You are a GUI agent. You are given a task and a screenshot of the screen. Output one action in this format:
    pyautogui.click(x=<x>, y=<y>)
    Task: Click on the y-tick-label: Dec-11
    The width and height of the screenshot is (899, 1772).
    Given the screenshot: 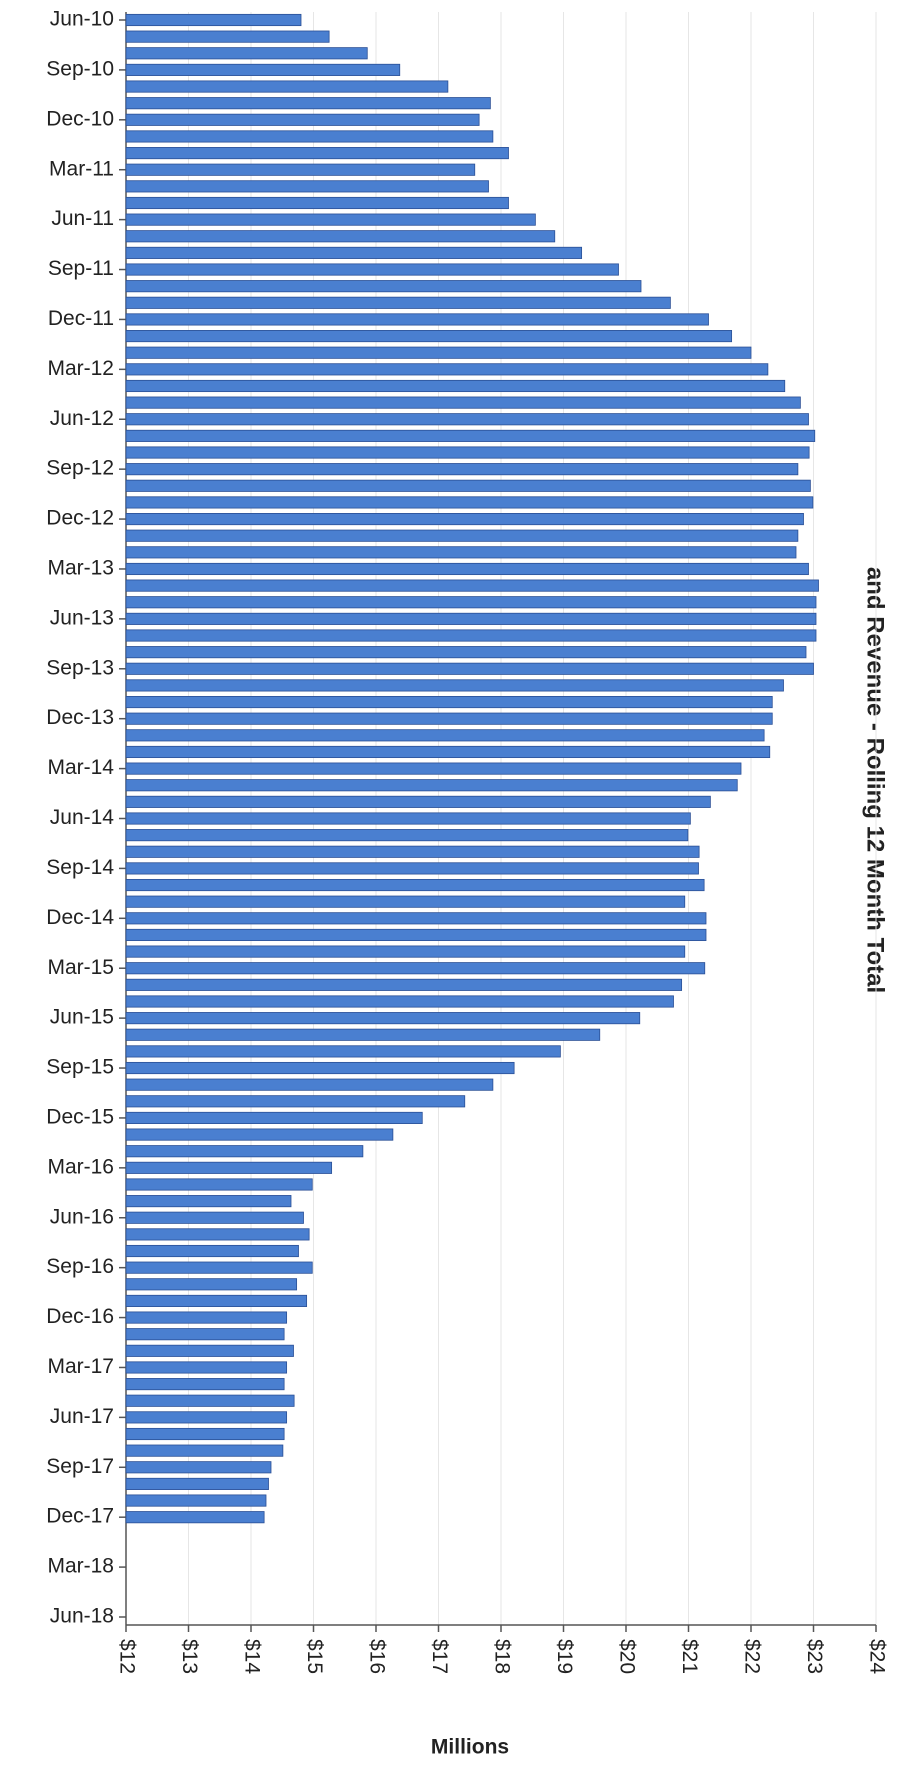 What is the action you would take?
    pyautogui.click(x=81, y=318)
    